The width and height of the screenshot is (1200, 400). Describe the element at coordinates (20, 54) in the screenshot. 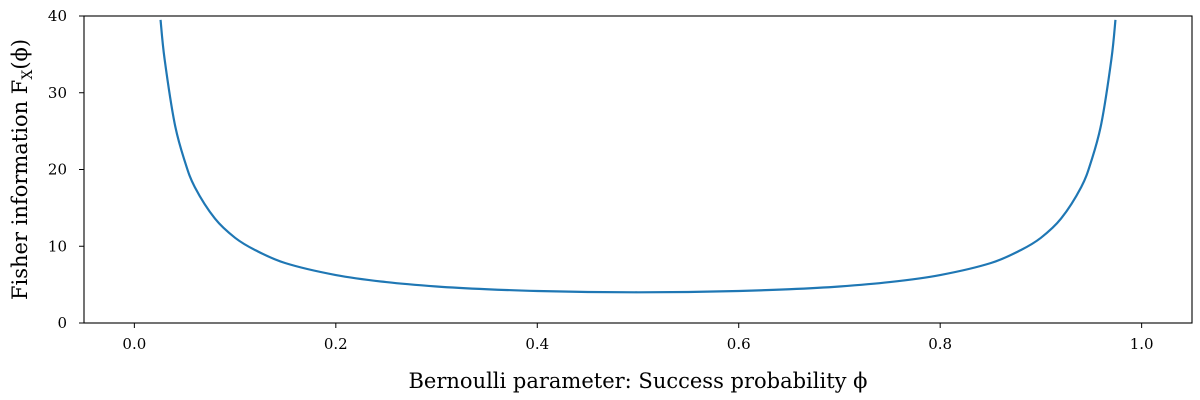

I see `y-axis-label-argument: (ϕ)` at that location.